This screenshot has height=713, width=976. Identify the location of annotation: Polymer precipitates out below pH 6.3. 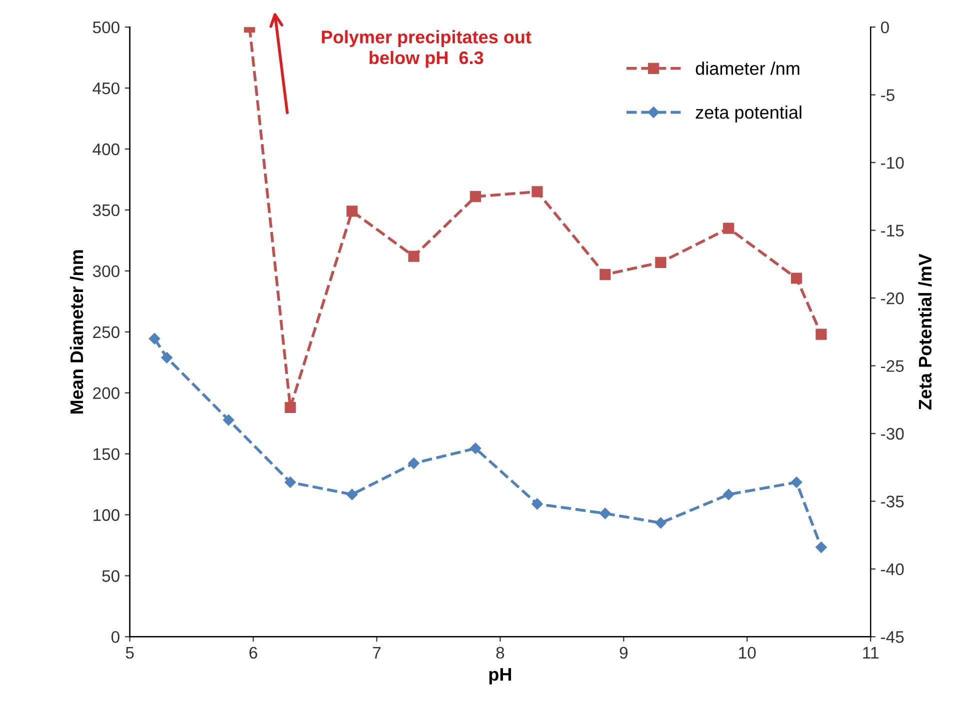
(427, 49).